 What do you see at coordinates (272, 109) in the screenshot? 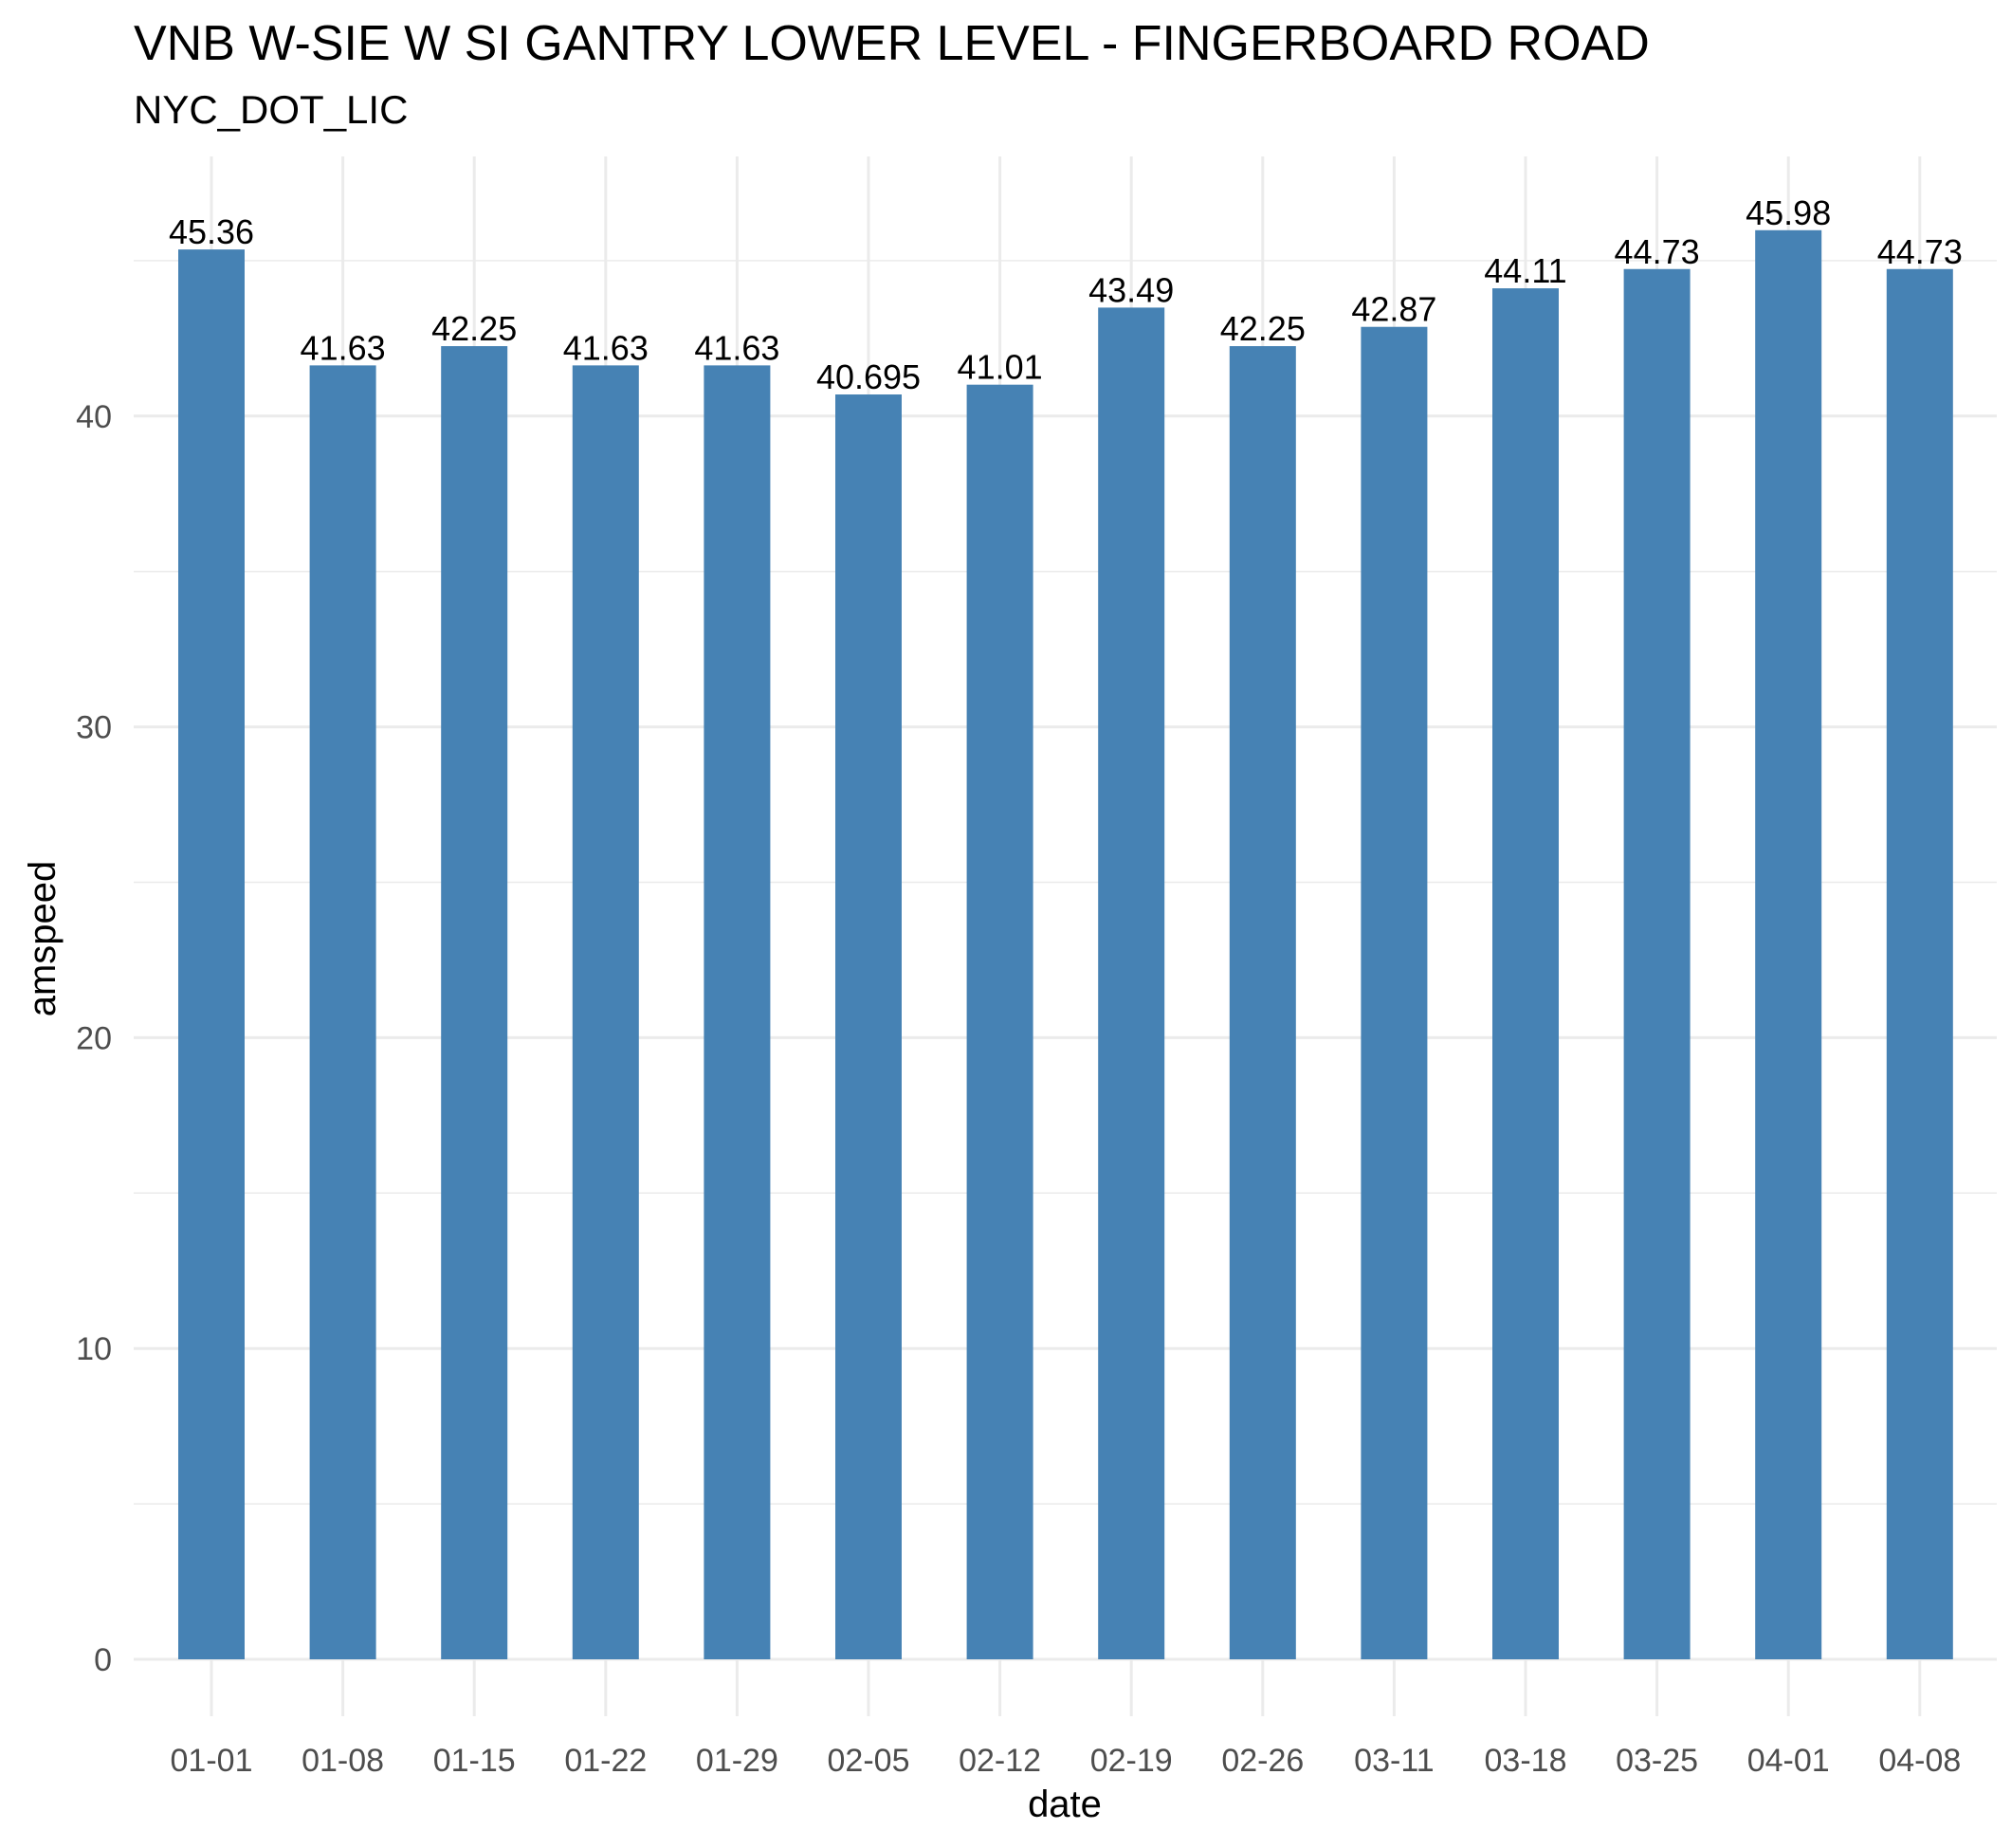
I see `chart-subtitle: NYC_DOT_LIC` at bounding box center [272, 109].